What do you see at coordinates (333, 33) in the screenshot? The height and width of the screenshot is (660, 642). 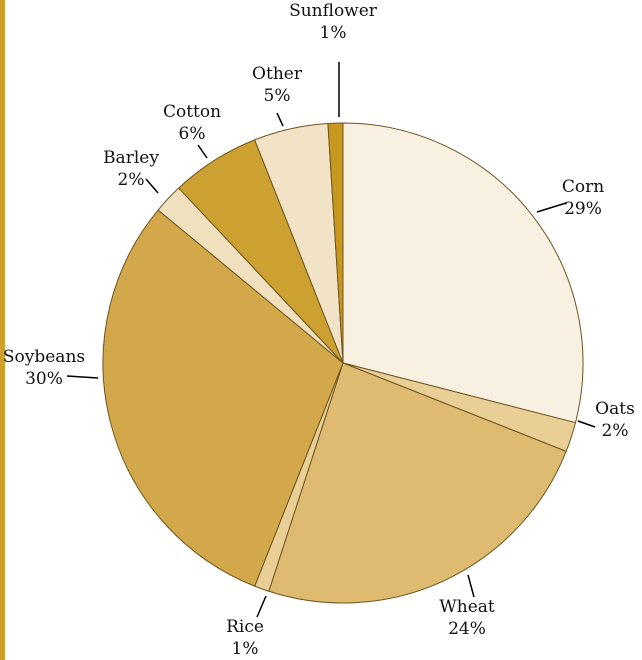 I see `slice-percent-sunflower: 1%` at bounding box center [333, 33].